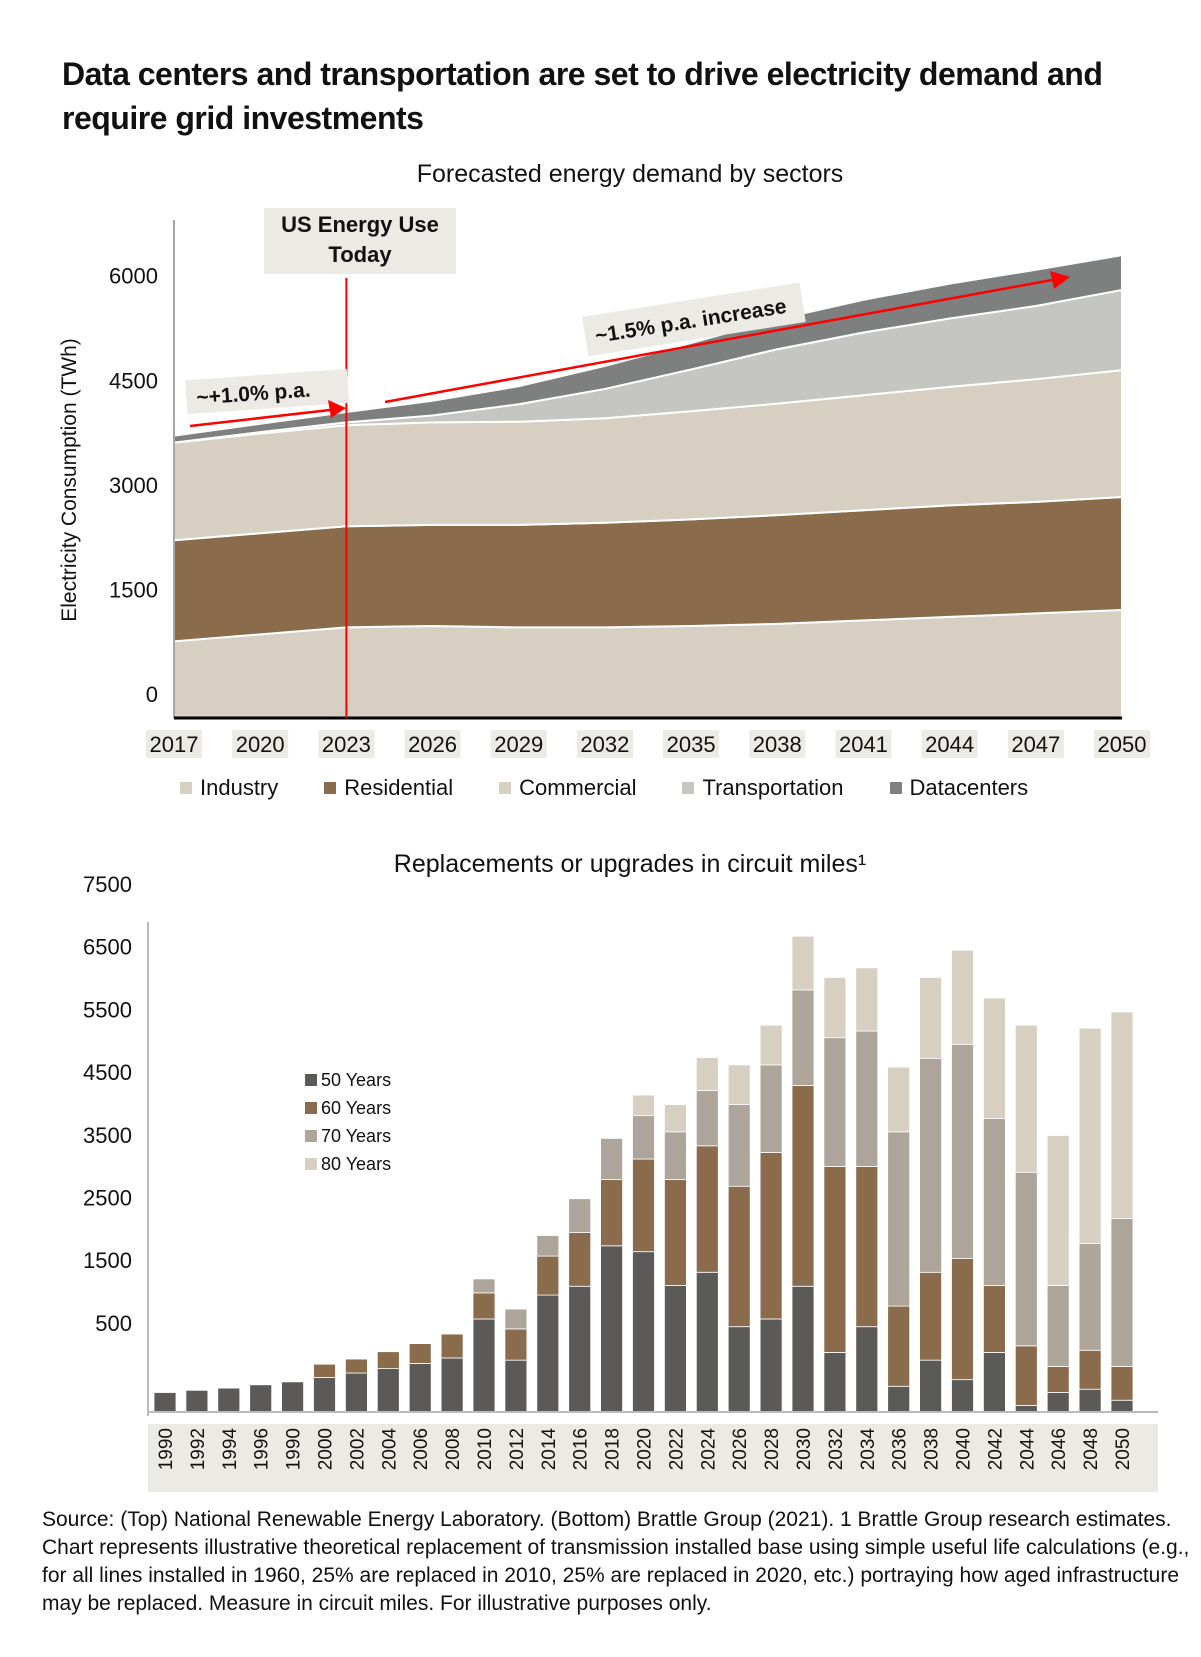 This screenshot has height=1657, width=1201. I want to click on legend-label: Industry, so click(239, 787).